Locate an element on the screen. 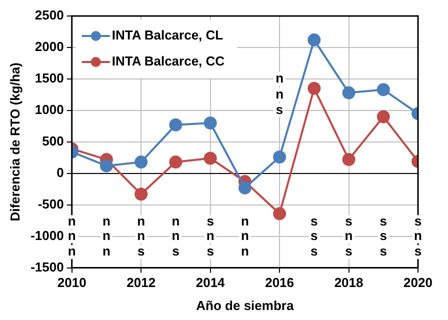 The image size is (448, 320). y-tick-label: 2000 is located at coordinates (49, 46).